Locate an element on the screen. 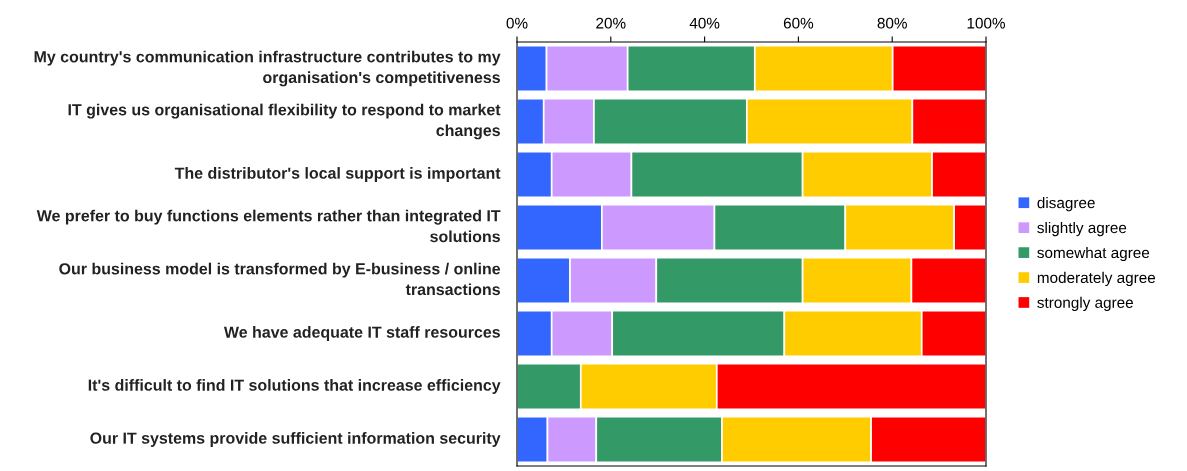 The image size is (1187, 471). y-tick-label: We have adequate IT staff resources is located at coordinates (361, 333).